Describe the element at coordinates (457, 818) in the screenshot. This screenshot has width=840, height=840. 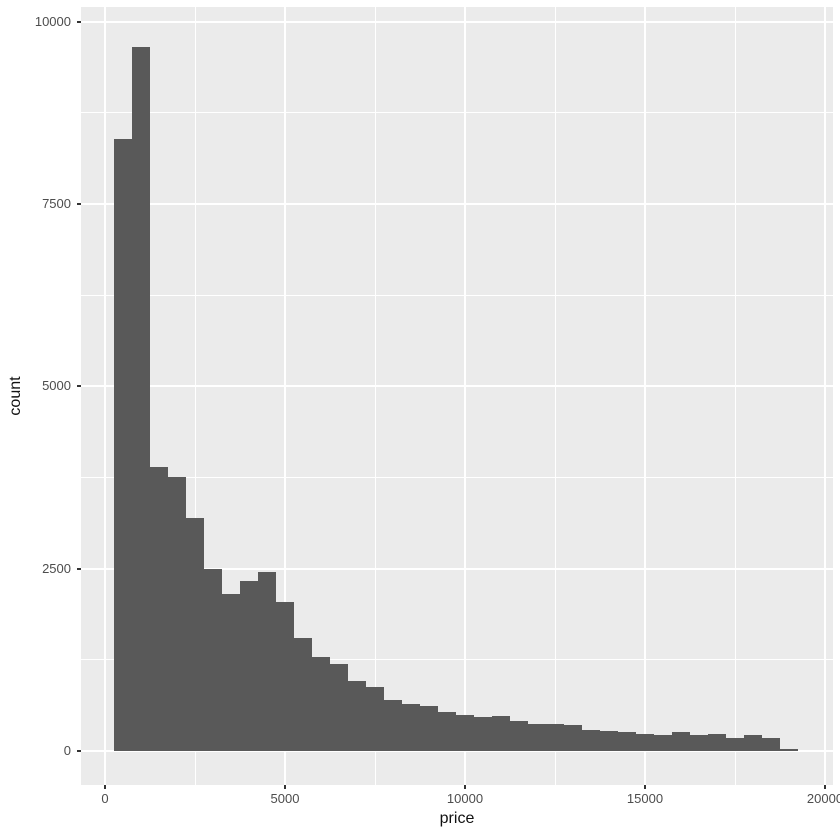
I see `x-axis-title: price` at that location.